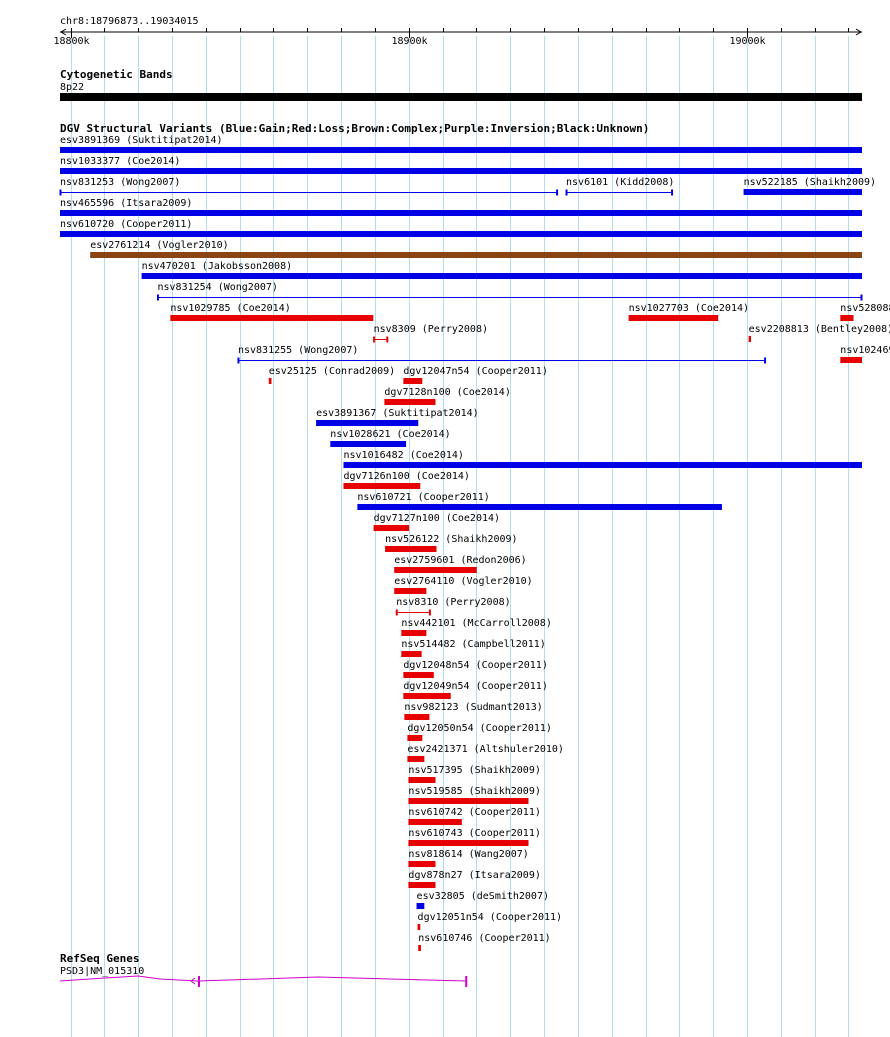 This screenshot has width=890, height=1037. Describe the element at coordinates (461, 144) in the screenshot. I see `sv-feature: esv3891369 (Suktitipat2014)` at that location.